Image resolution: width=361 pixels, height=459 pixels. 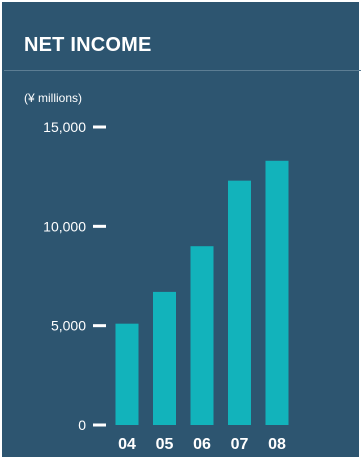 What do you see at coordinates (82, 425) in the screenshot?
I see `y-tick-label: 0` at bounding box center [82, 425].